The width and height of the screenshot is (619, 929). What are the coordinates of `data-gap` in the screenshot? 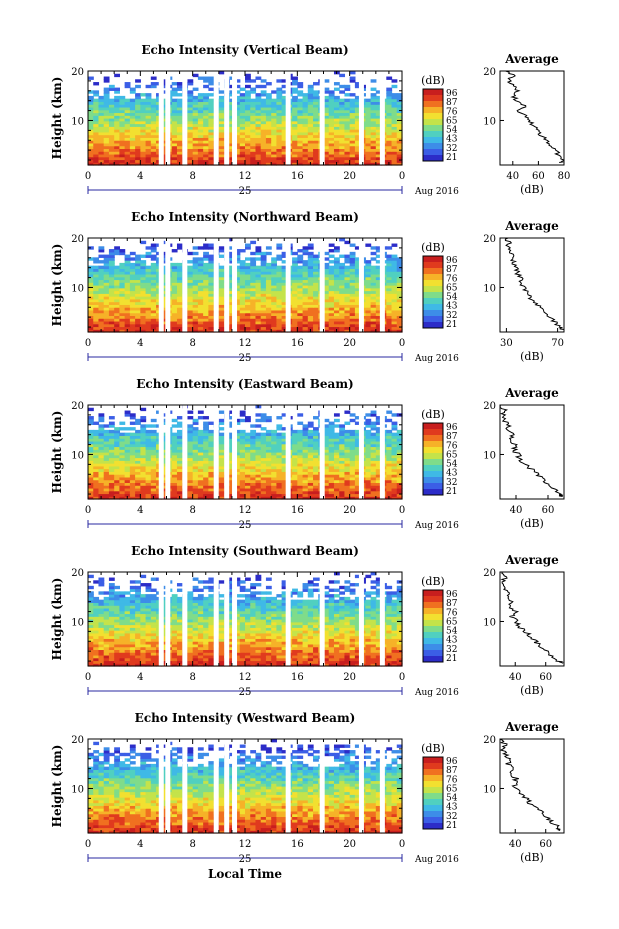 It's located at (185, 118).